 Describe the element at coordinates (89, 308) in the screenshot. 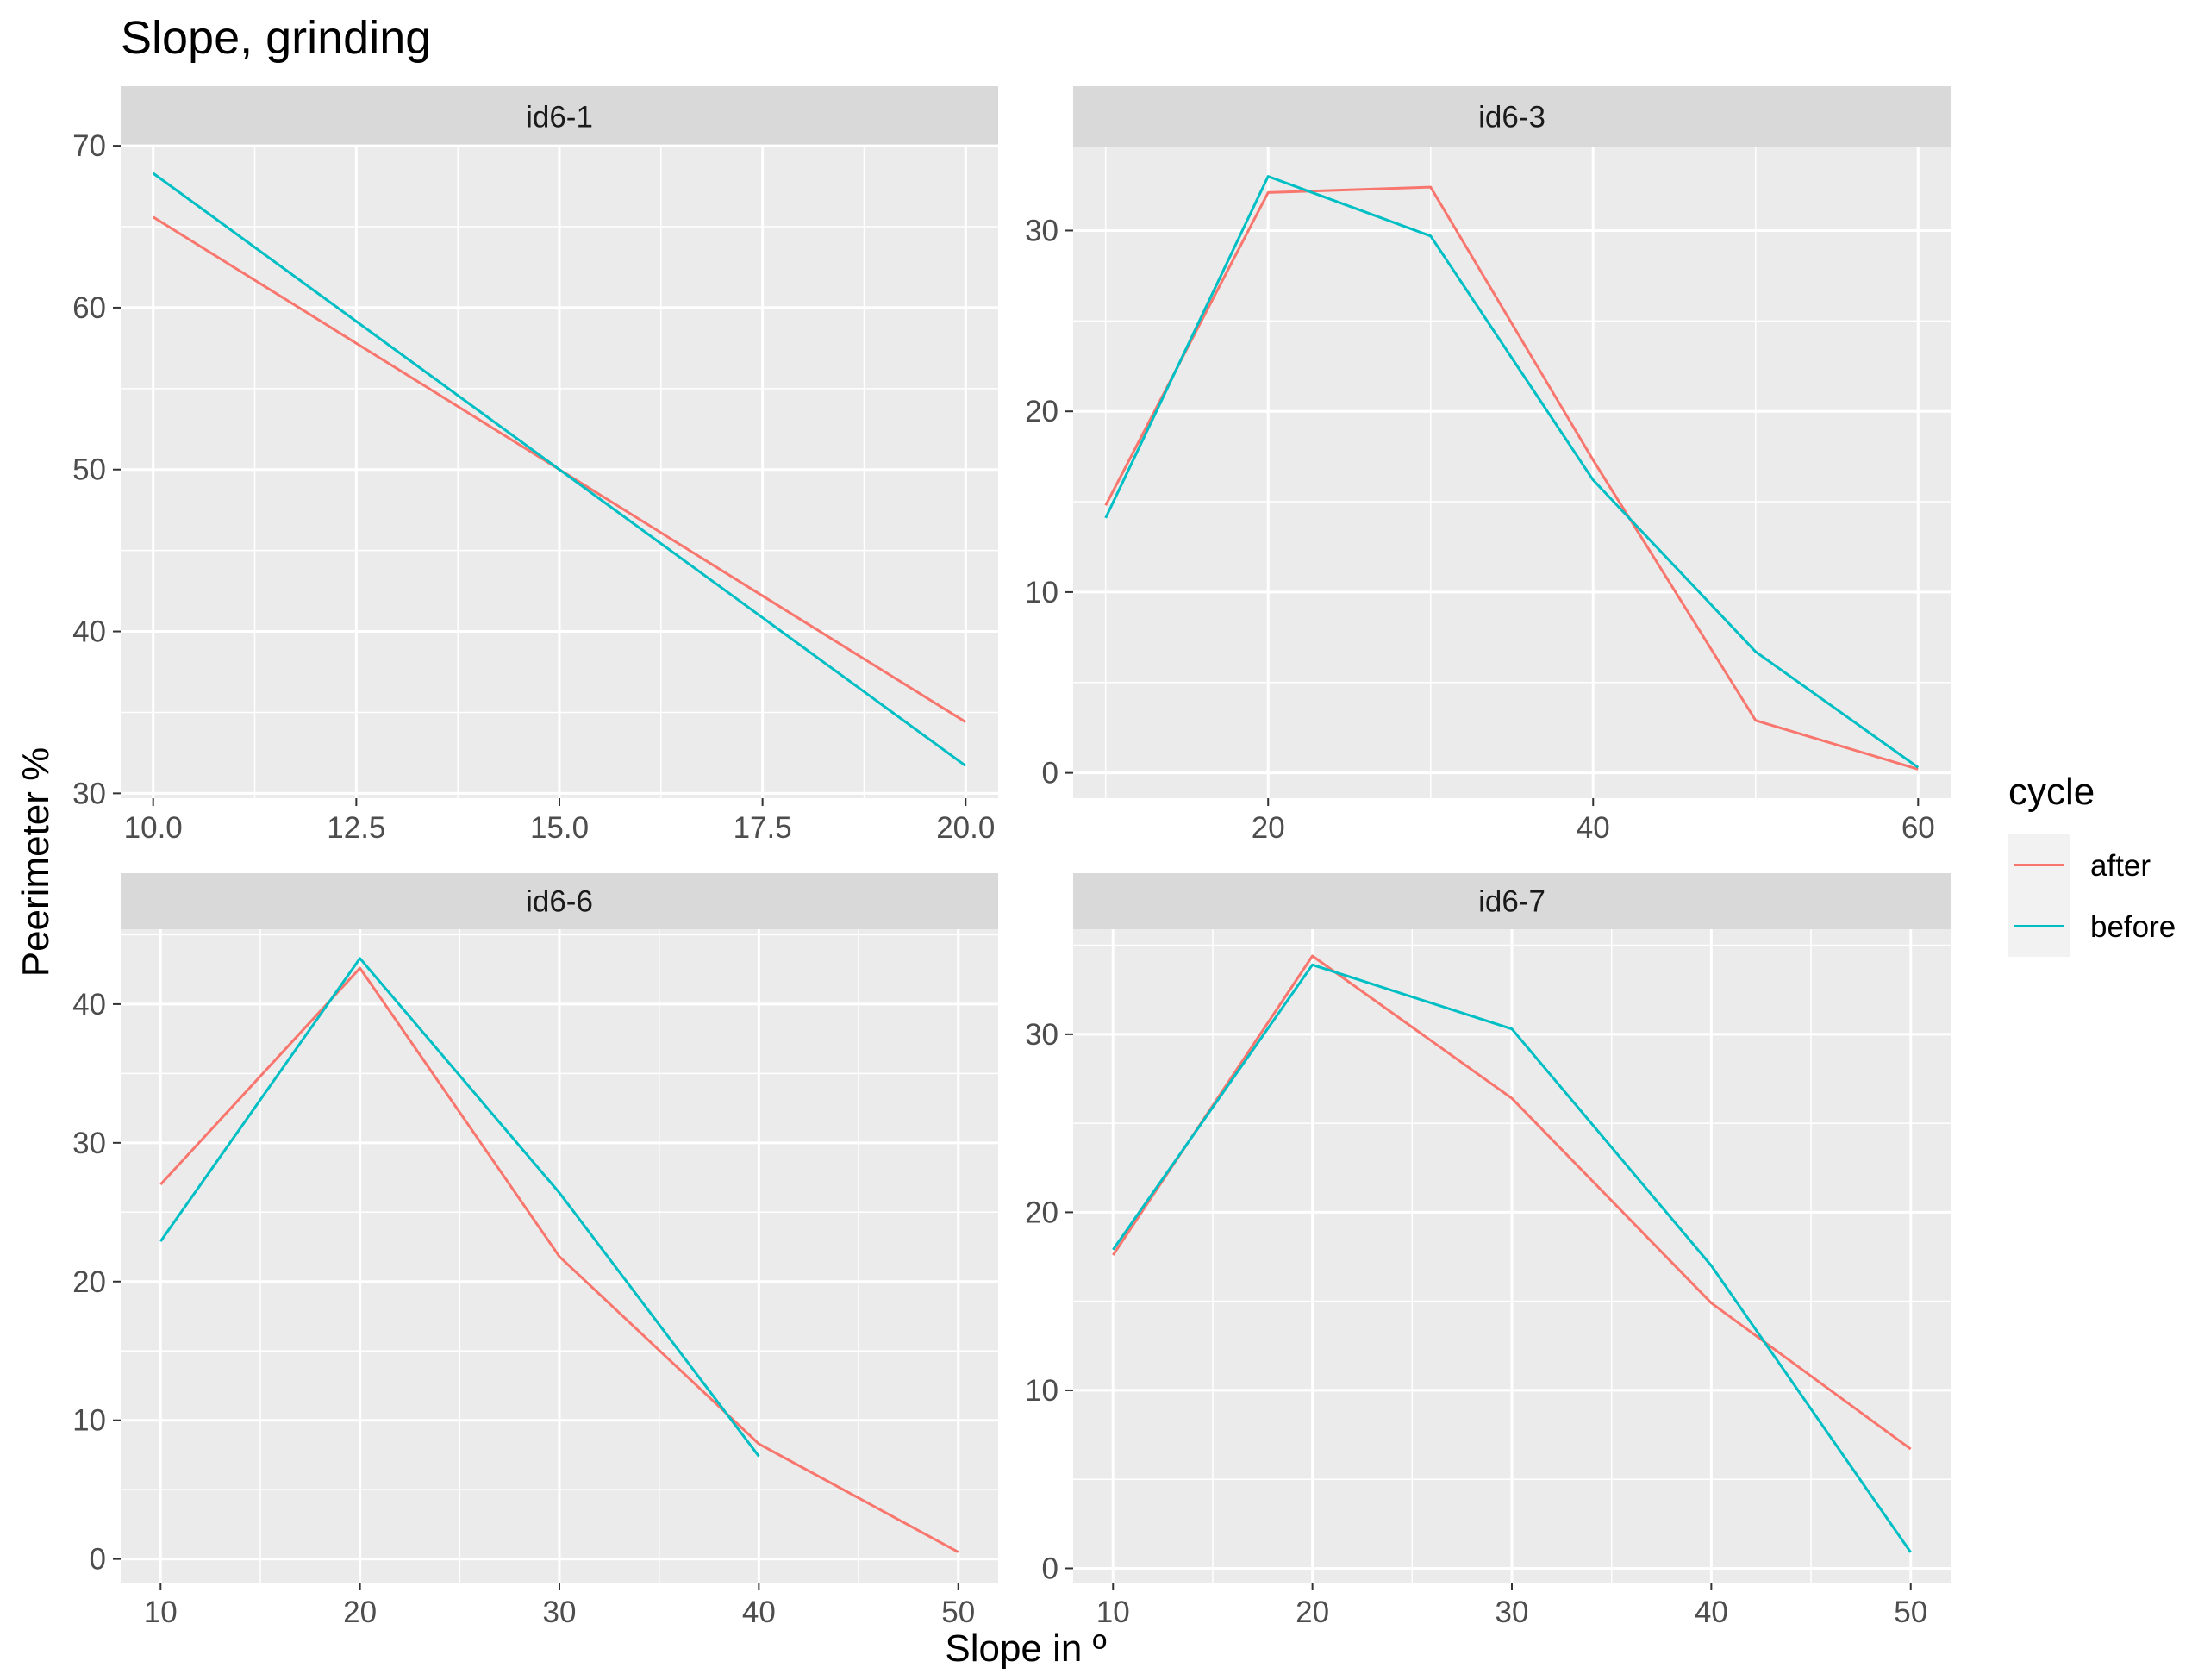

I see `y-tick-label: 60` at that location.